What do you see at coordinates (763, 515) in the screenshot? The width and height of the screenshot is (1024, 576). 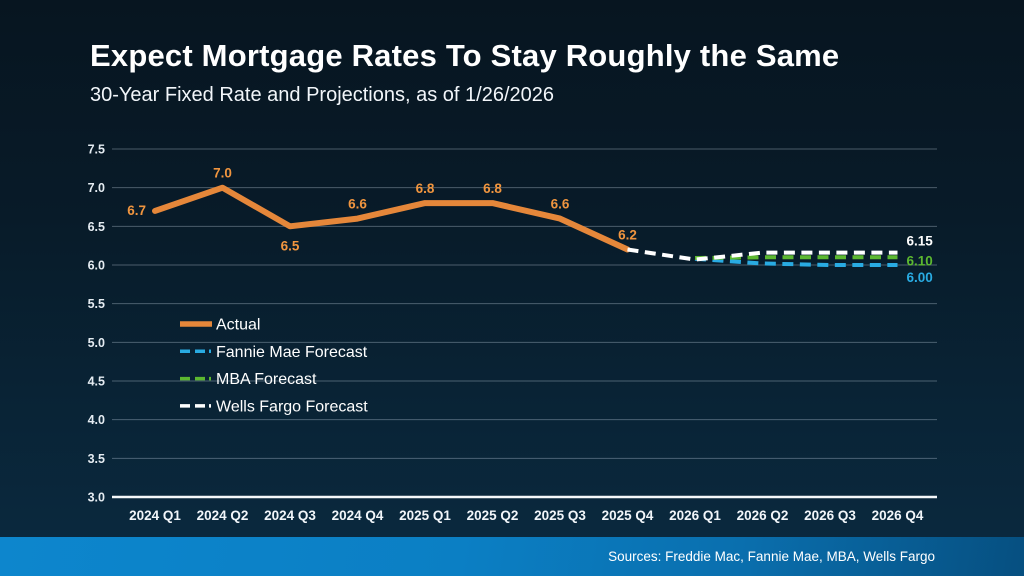 I see `x-axis-tick-label: 2026 Q2` at bounding box center [763, 515].